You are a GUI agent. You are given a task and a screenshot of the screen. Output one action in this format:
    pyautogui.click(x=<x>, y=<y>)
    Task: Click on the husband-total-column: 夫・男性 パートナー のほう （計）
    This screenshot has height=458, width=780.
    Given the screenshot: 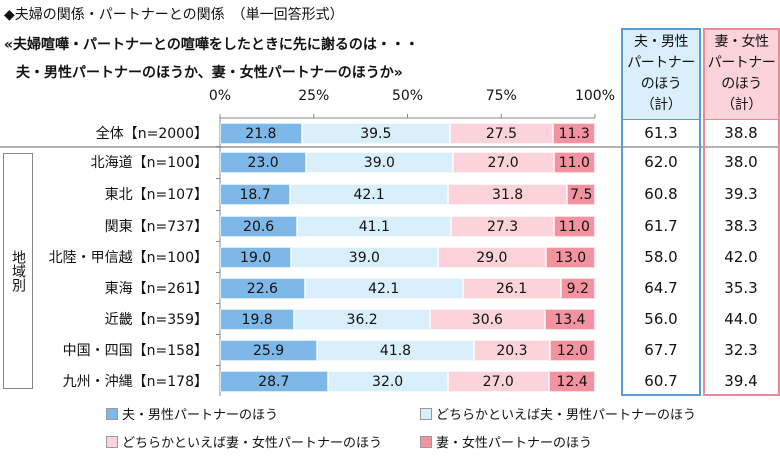 What is the action you would take?
    pyautogui.click(x=661, y=212)
    